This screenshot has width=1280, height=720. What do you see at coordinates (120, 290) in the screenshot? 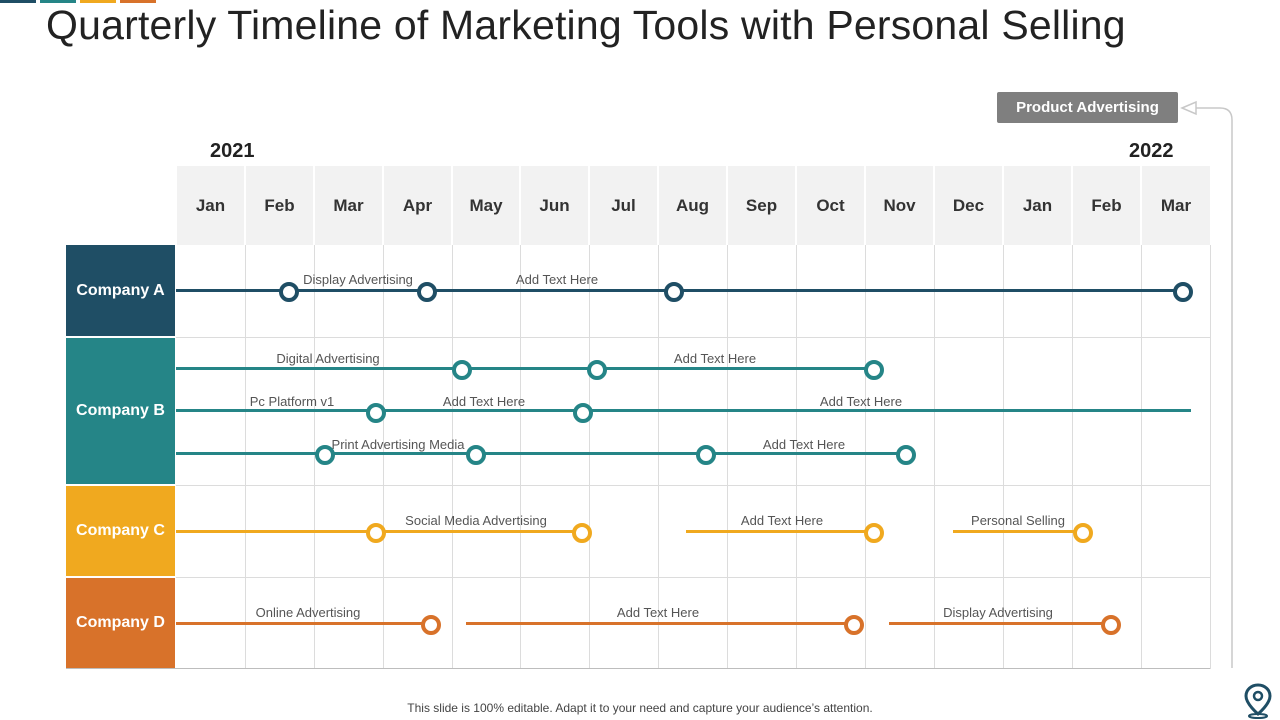
I see `company-a-label: Company A` at bounding box center [120, 290].